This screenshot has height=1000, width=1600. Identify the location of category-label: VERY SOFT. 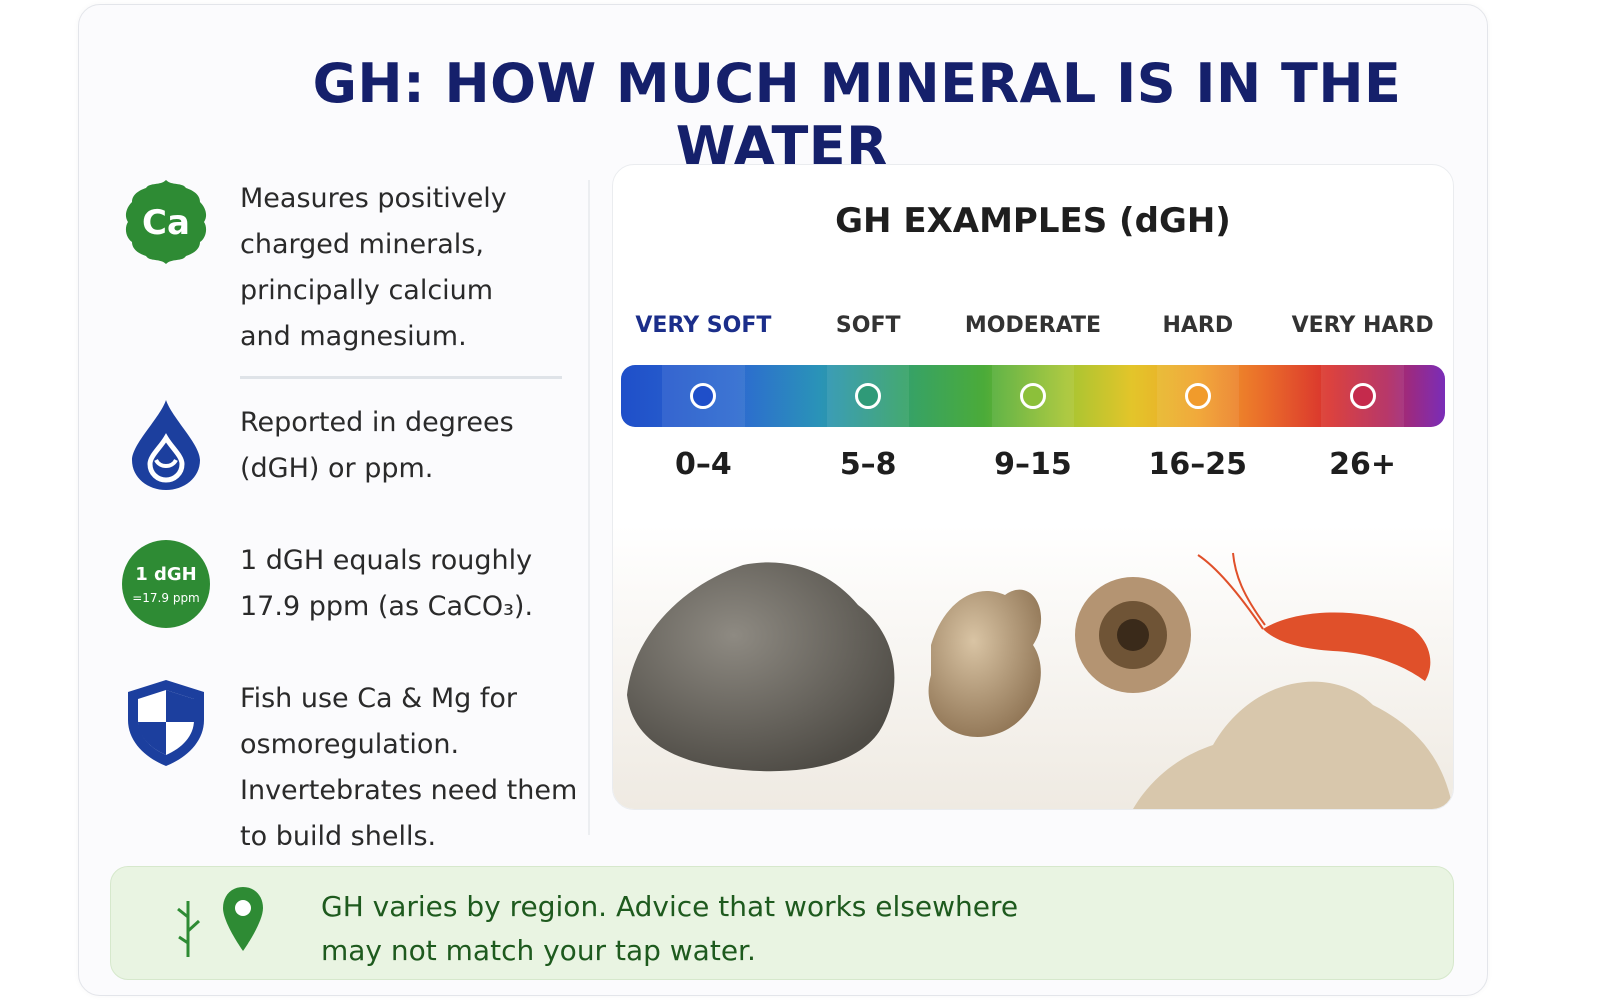
(703, 325).